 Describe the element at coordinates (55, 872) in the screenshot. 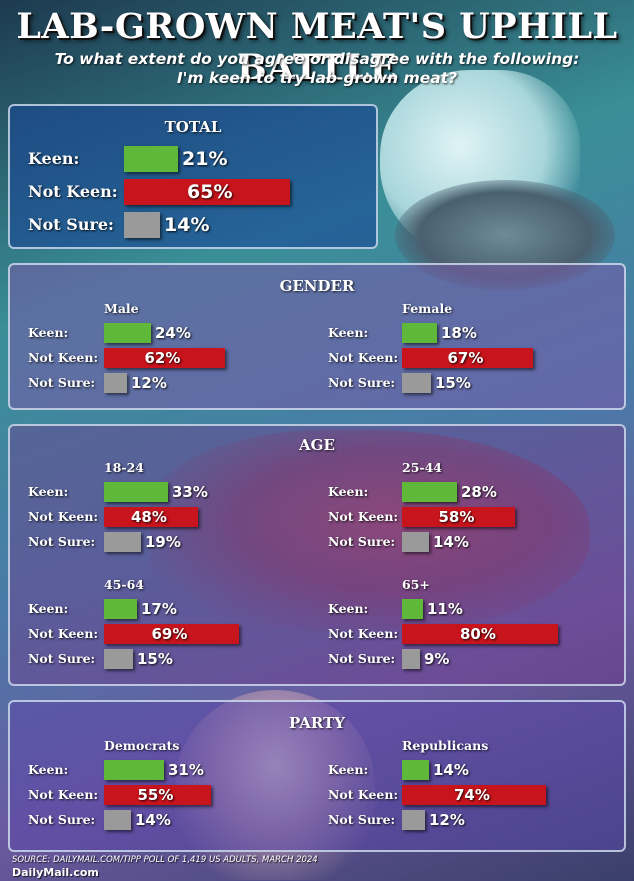

I see `brand-logo: DailyMail.com` at that location.